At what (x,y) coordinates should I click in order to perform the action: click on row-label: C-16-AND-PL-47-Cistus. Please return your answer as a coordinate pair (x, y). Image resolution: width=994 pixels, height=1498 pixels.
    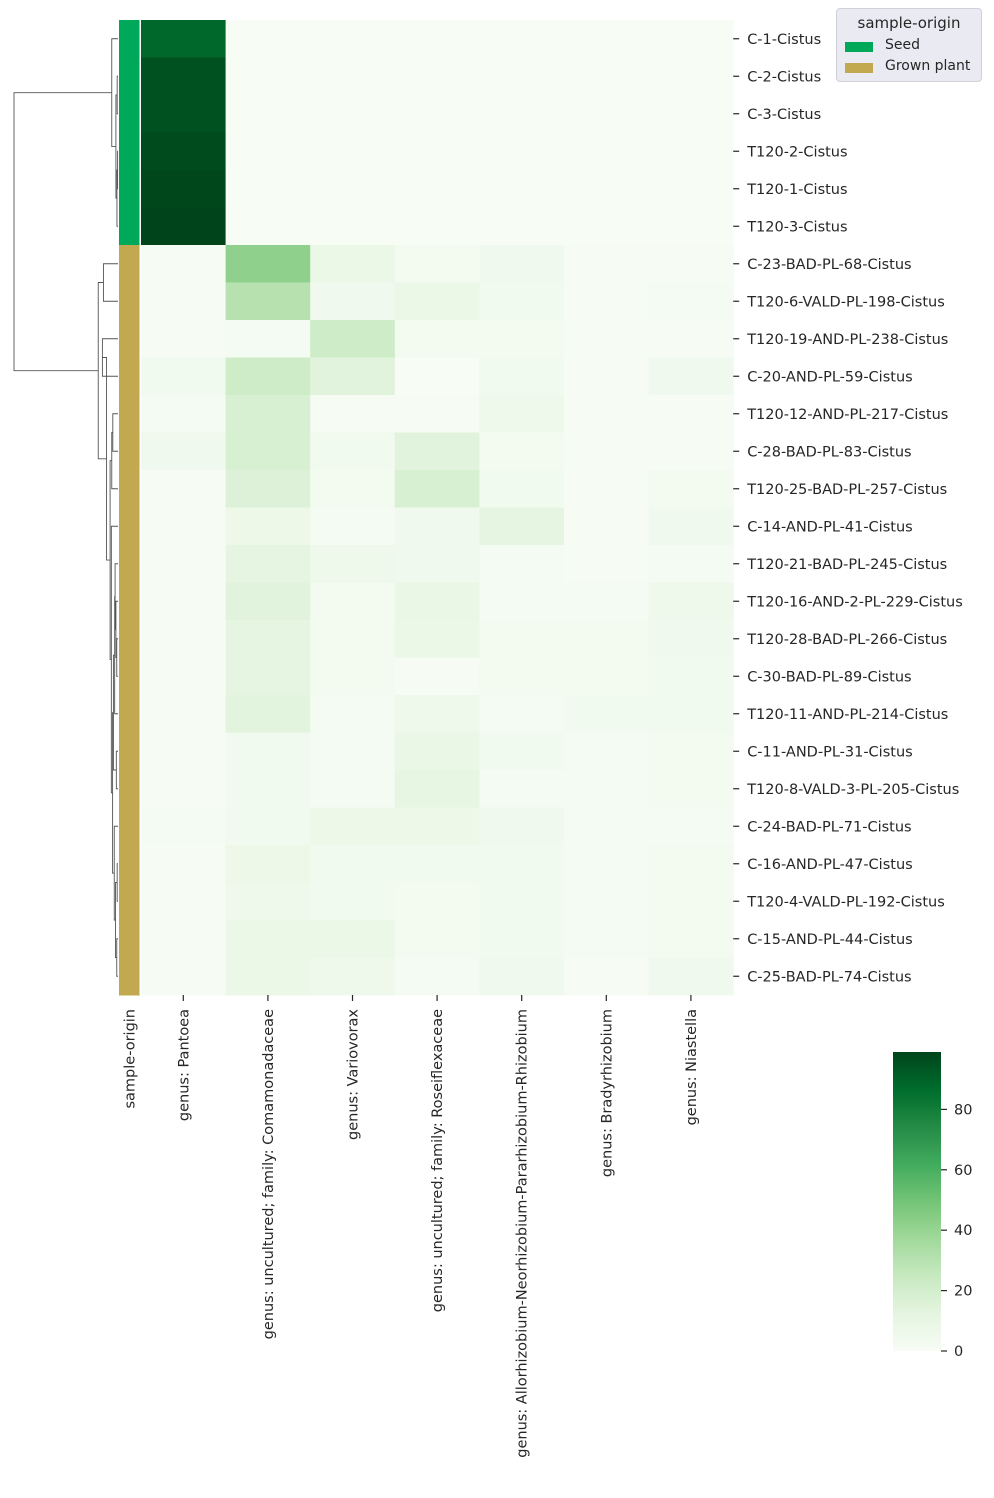
    Looking at the image, I should click on (830, 865).